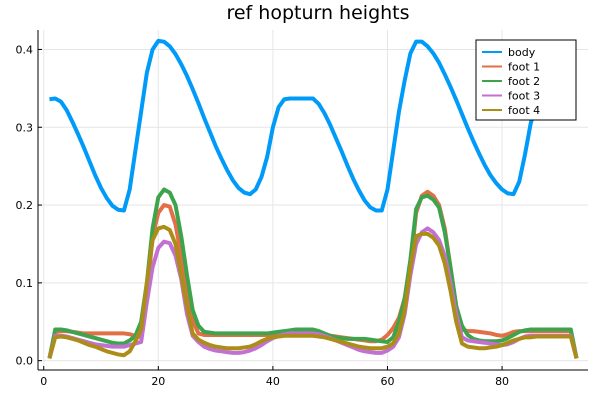  Describe the element at coordinates (524, 96) in the screenshot. I see `legend-label: foot 3` at that location.